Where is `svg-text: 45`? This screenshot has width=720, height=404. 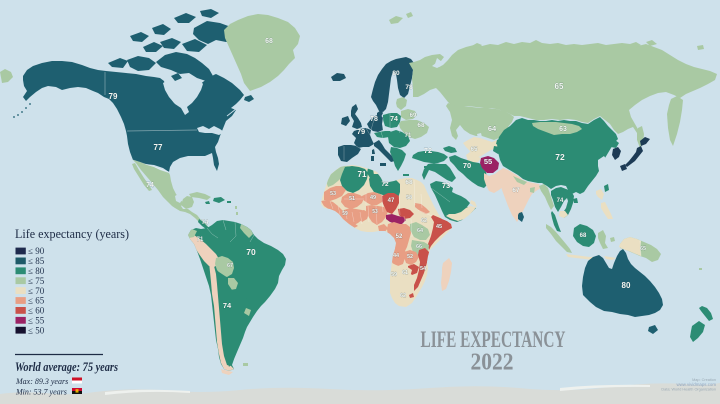 svg-text: 45 is located at coordinates (439, 227).